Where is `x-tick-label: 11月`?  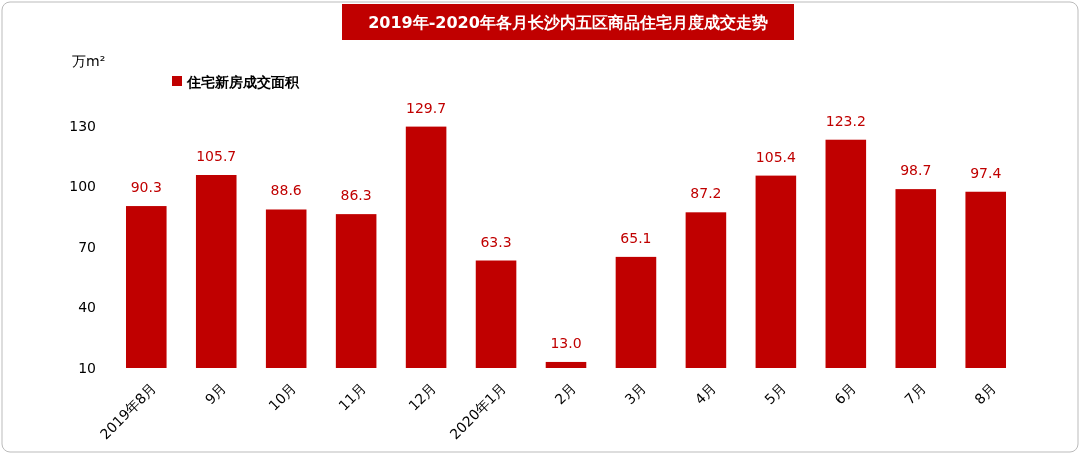
x-tick-label: 11月 is located at coordinates (352, 396).